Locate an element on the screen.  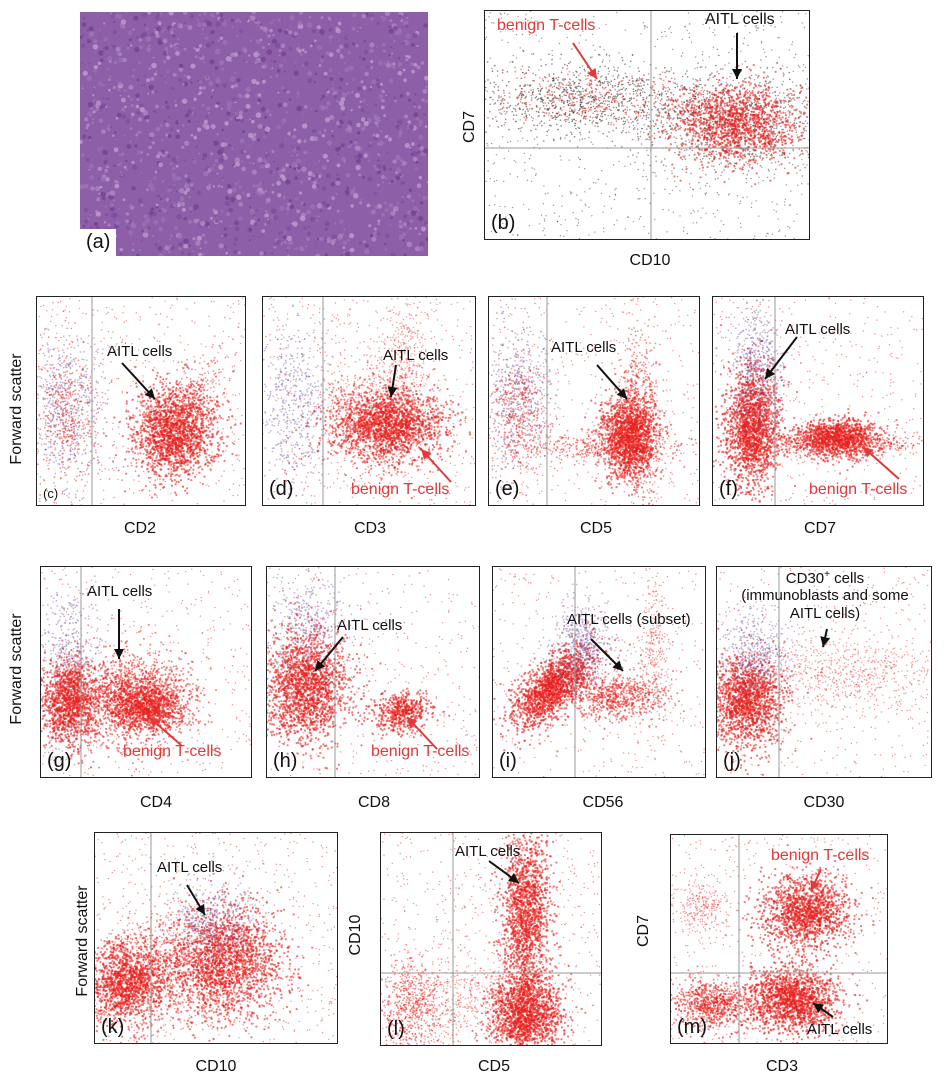
y-axis-label-row1: Forward scatter is located at coordinates (17, 409).